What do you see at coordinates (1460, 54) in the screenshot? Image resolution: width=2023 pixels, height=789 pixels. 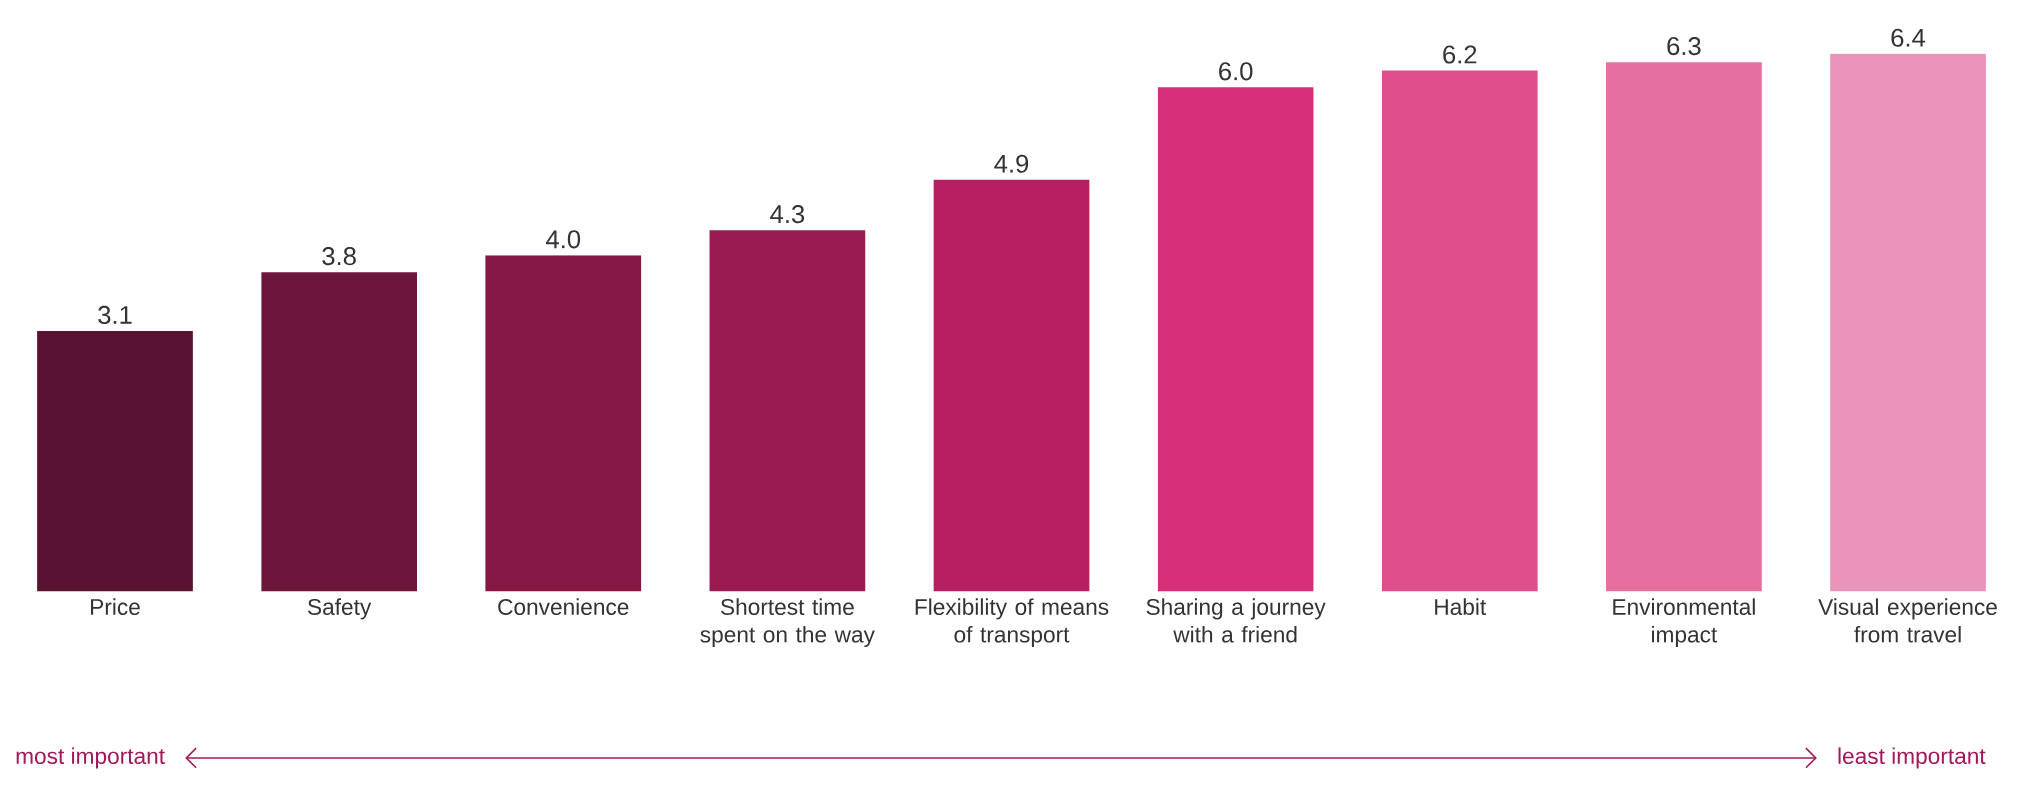 I see `data-label: 6.2` at bounding box center [1460, 54].